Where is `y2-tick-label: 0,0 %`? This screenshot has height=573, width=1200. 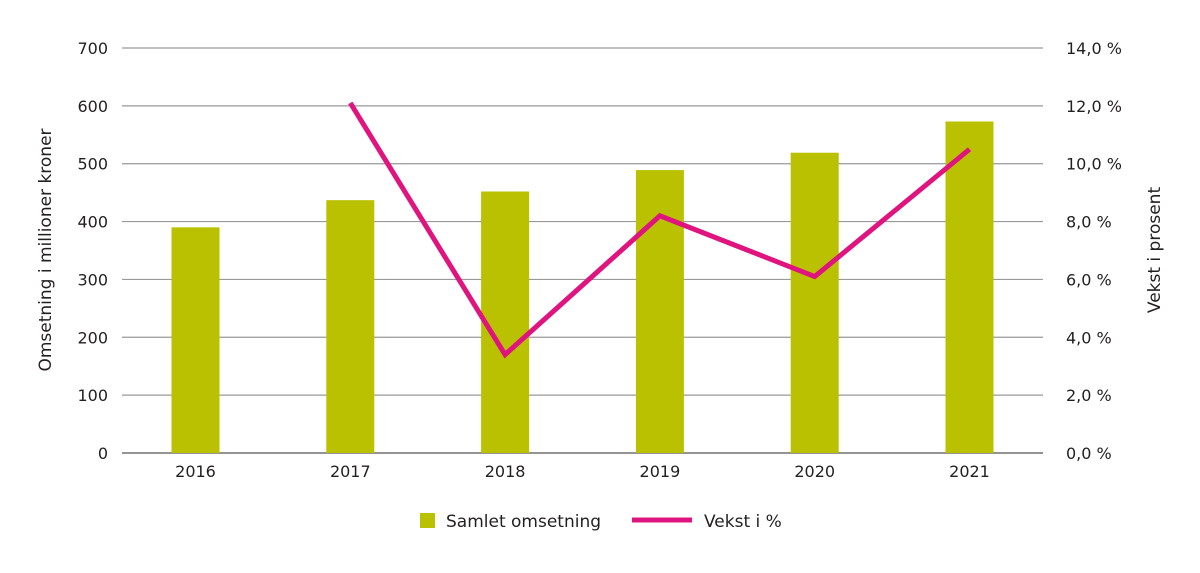 y2-tick-label: 0,0 % is located at coordinates (1089, 453).